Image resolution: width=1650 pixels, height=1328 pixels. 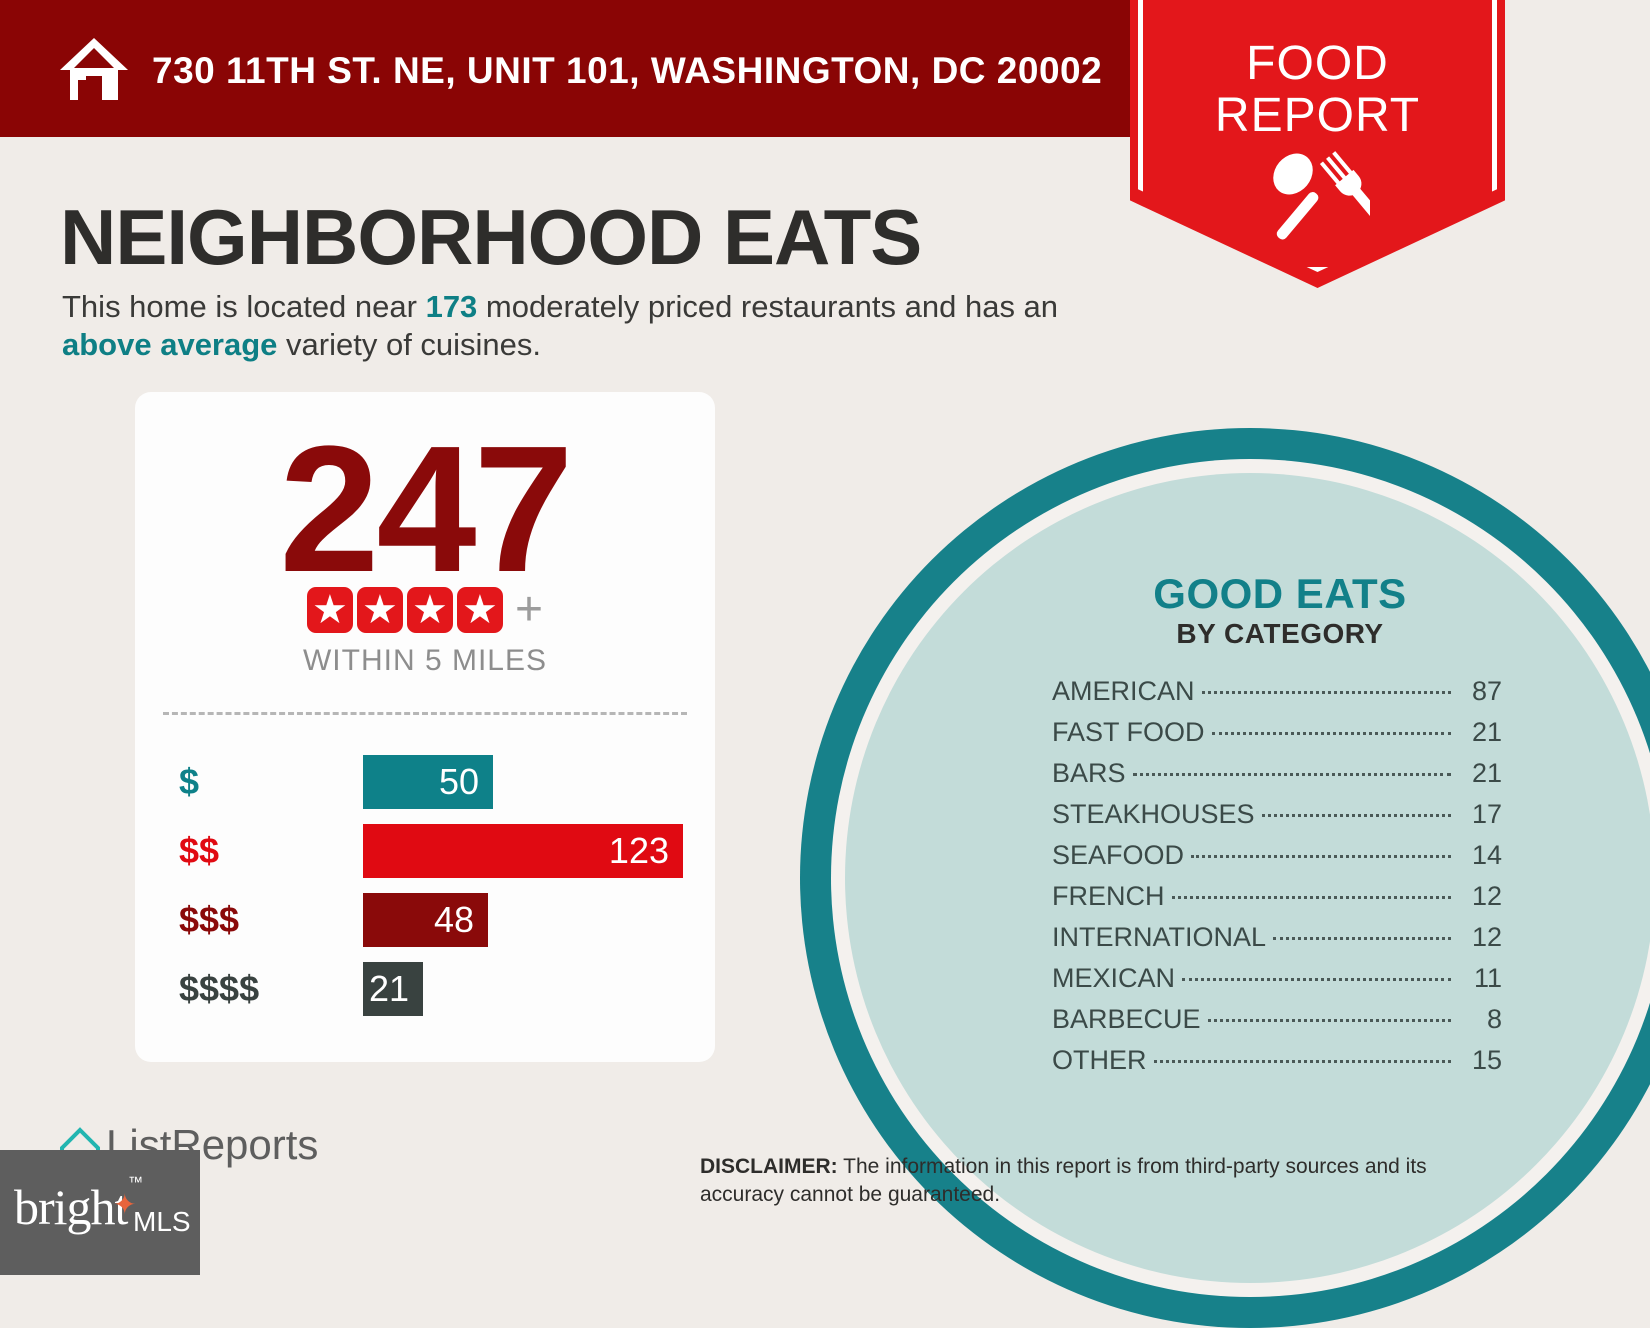 What do you see at coordinates (1277, 1024) in the screenshot?
I see `category-row: BARBECUE 8` at bounding box center [1277, 1024].